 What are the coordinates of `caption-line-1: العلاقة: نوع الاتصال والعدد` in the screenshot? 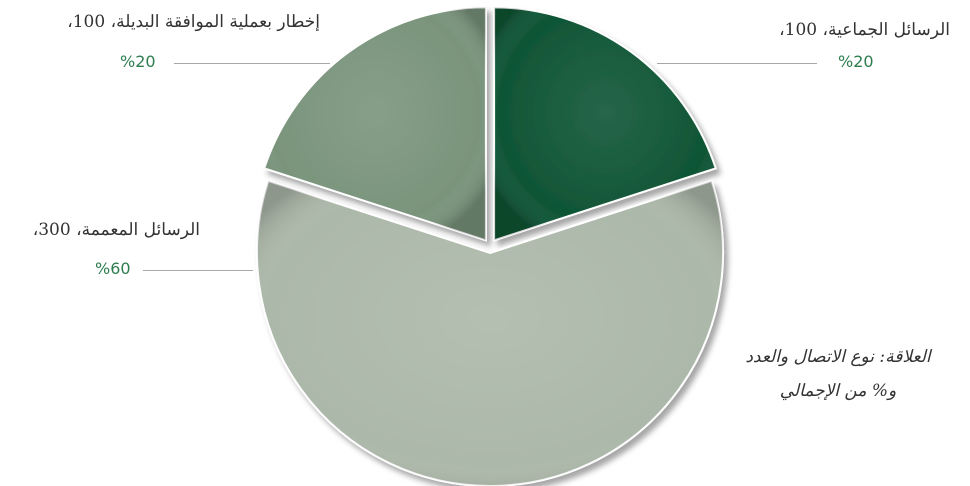 It's located at (838, 357).